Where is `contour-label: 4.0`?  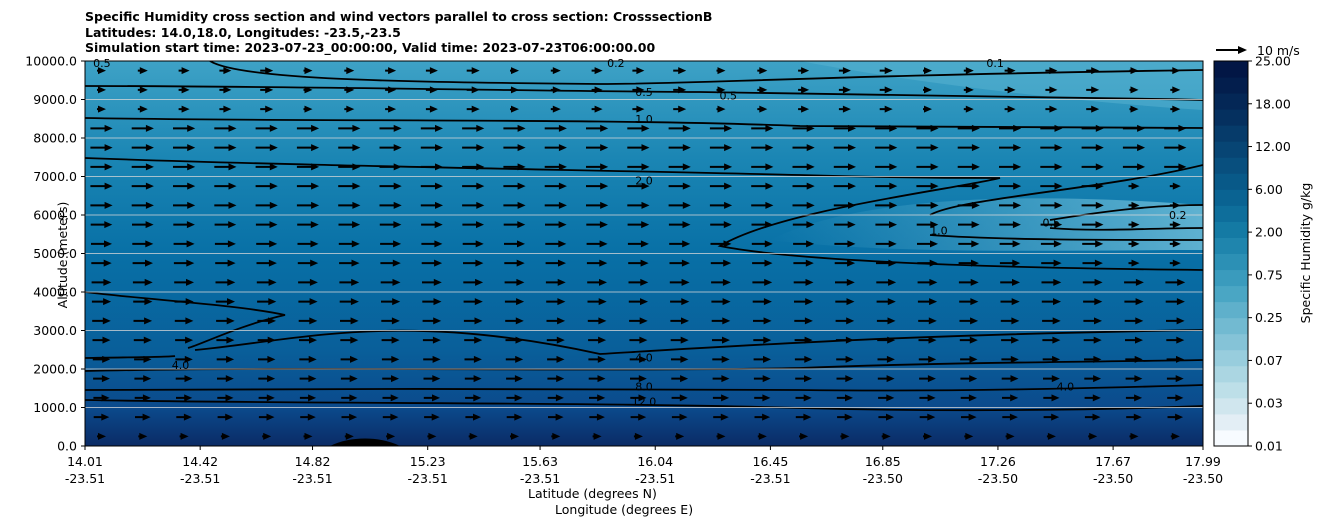 contour-label: 4.0 is located at coordinates (644, 357).